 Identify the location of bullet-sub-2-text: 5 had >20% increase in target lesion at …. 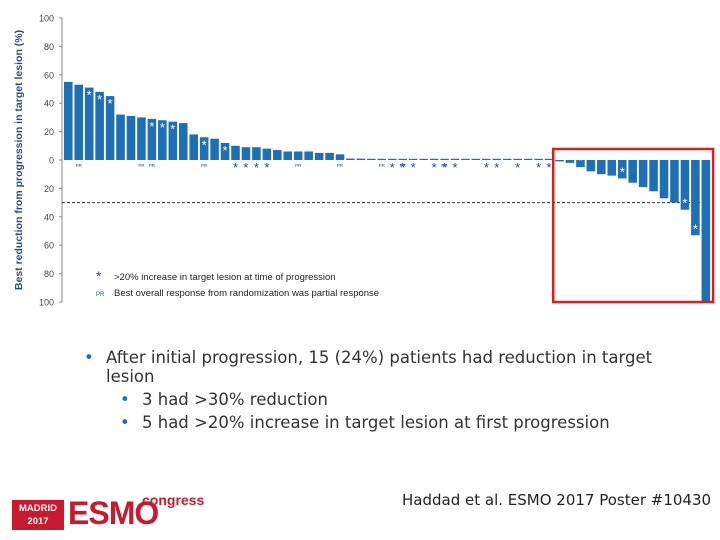
(376, 422).